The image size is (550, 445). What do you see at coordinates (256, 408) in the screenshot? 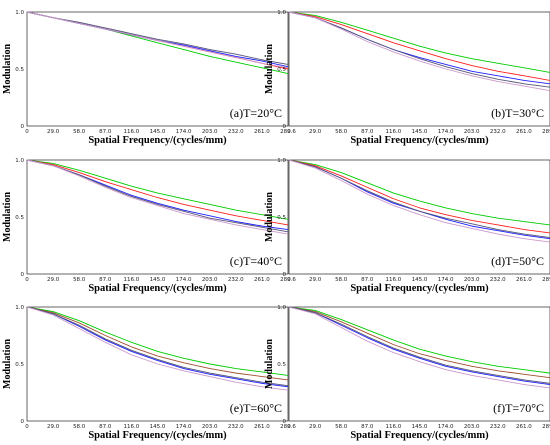
I see `panel-label: (e)T=60°C` at bounding box center [256, 408].